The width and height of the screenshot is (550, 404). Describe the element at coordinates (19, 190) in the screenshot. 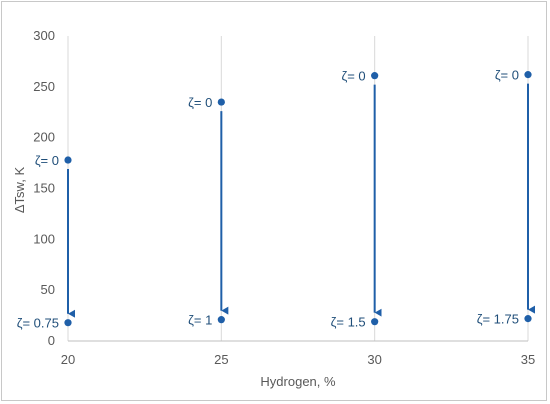

I see `y-axis-label: ΔTsw, K` at that location.